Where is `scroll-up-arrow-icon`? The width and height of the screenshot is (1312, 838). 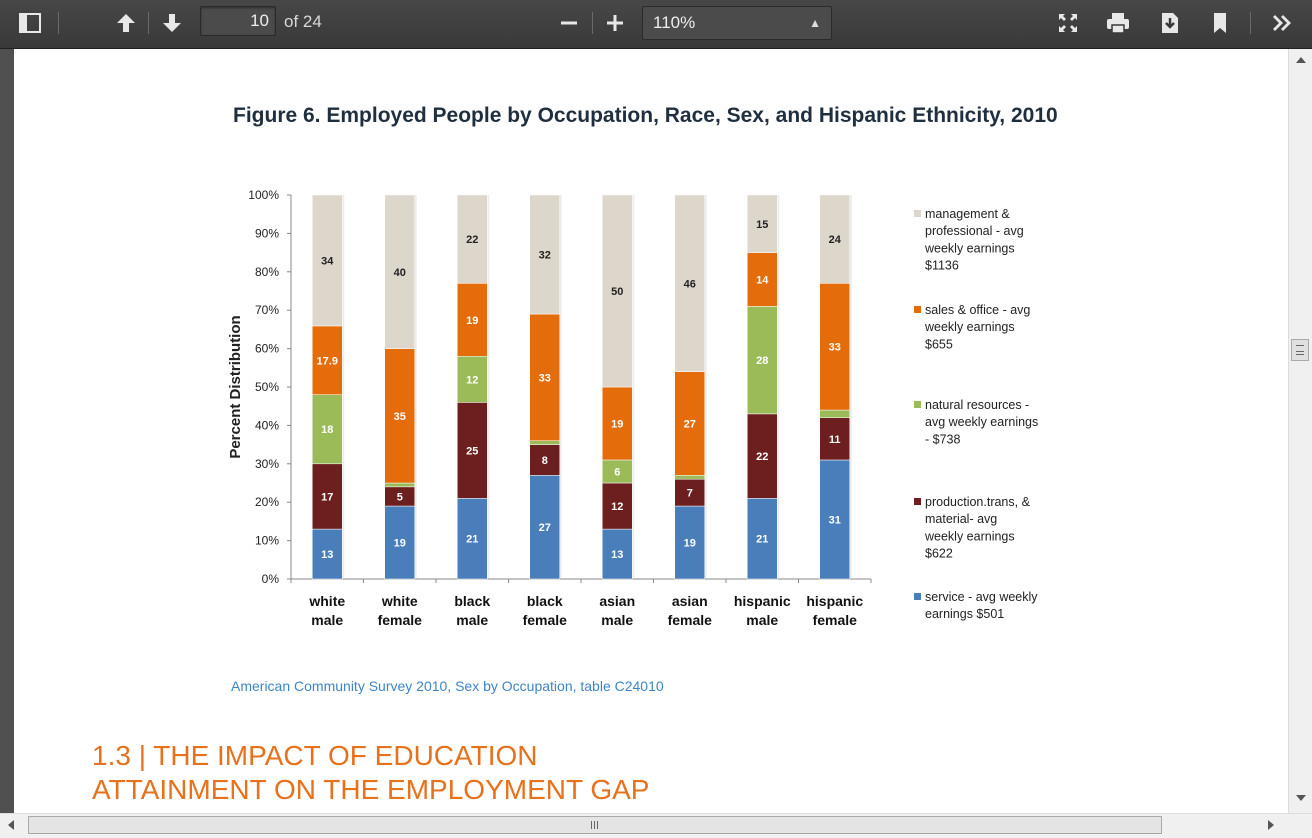 scroll-up-arrow-icon is located at coordinates (1301, 60).